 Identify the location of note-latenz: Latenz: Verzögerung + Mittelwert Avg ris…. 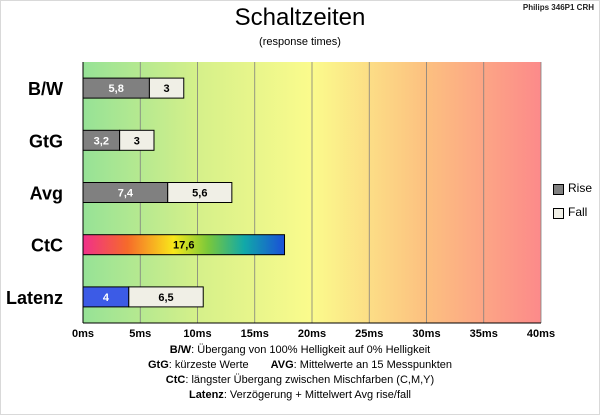
(300, 395).